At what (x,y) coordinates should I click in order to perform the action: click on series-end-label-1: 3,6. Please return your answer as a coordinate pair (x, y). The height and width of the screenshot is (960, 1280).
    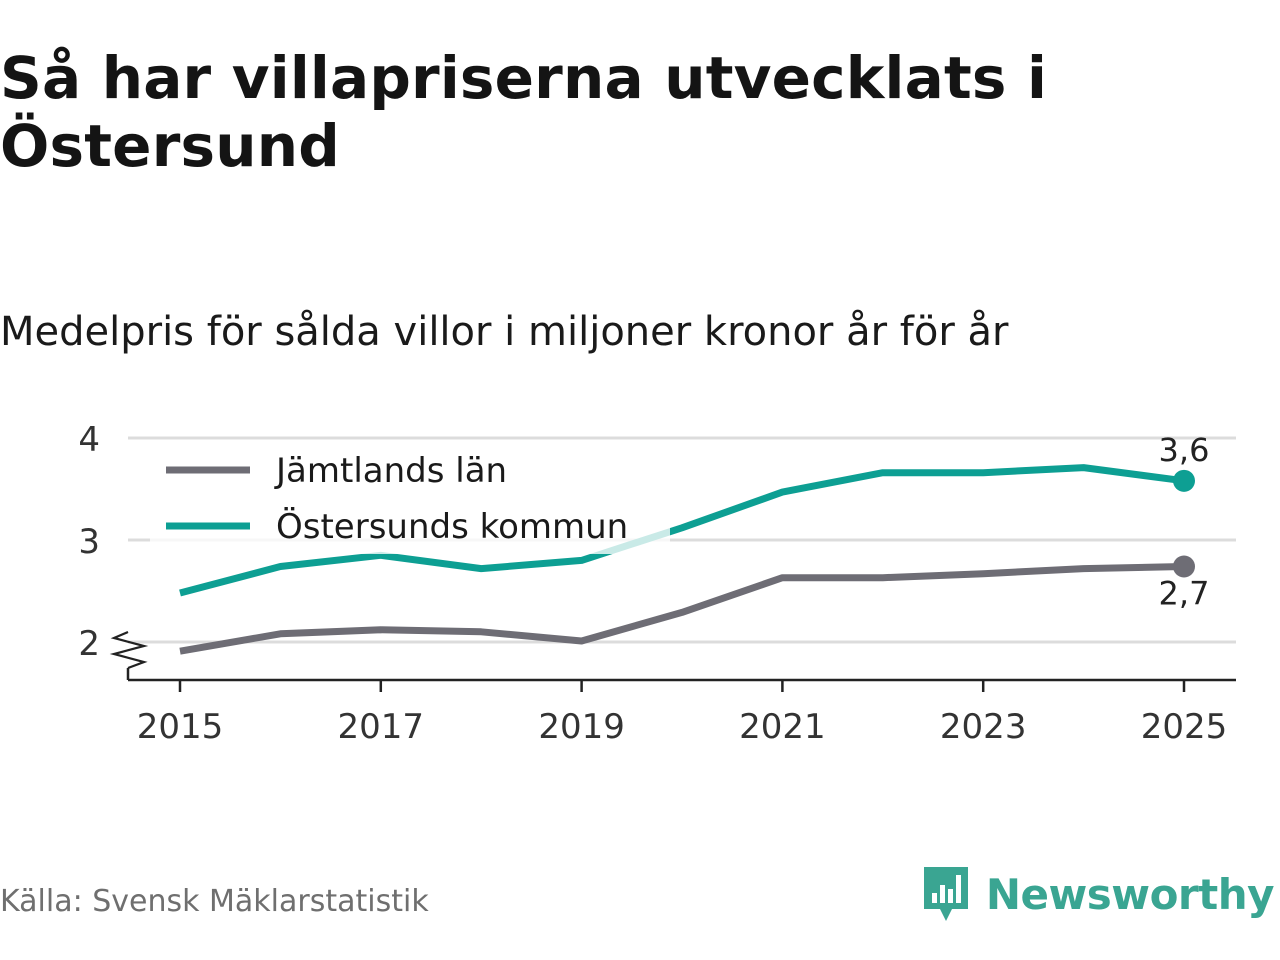
    Looking at the image, I should click on (1184, 450).